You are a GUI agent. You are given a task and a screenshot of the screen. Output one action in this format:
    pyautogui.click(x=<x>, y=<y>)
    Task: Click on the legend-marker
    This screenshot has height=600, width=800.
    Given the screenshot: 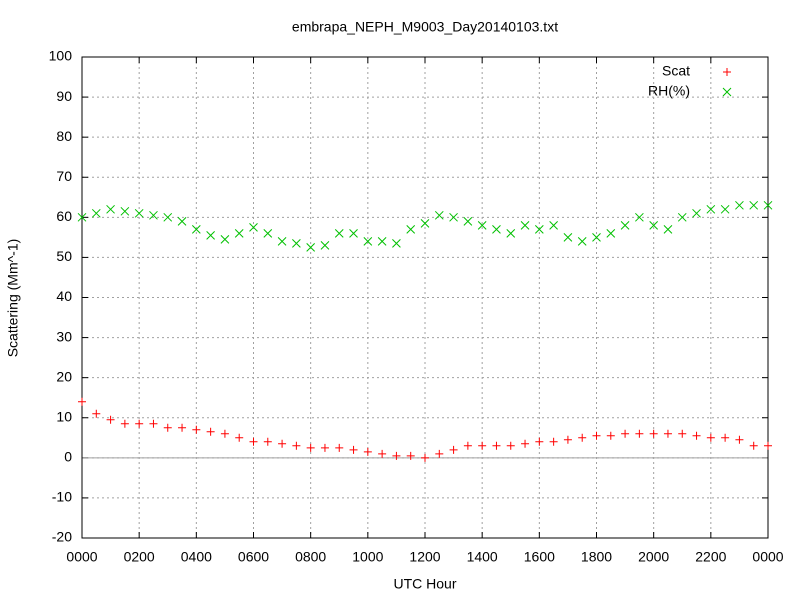 What is the action you would take?
    pyautogui.click(x=727, y=92)
    